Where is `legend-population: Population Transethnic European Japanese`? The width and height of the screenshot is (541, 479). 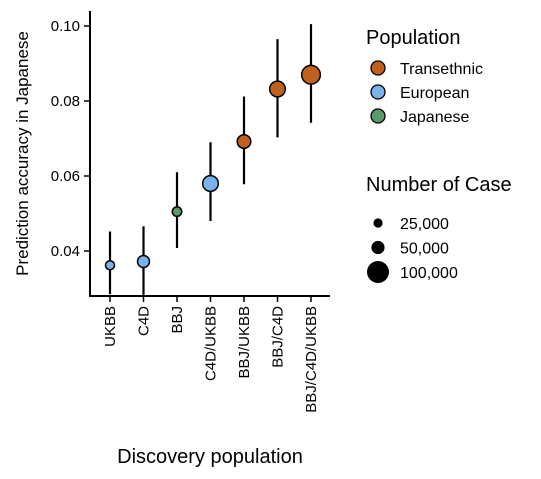
legend-population: Population Transethnic European Japanese is located at coordinates (424, 76).